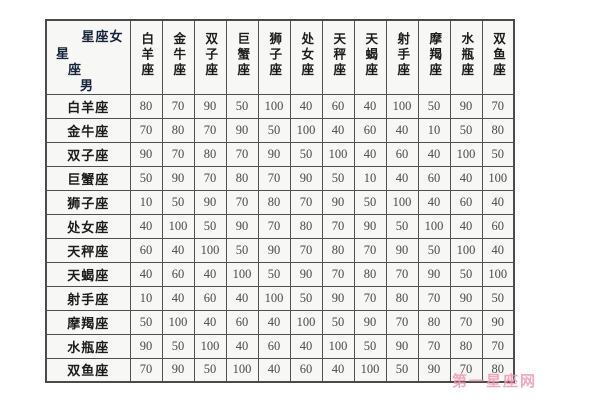 This screenshot has height=400, width=600. I want to click on table-row: 双子座 90 70 80 70 90 50 100 40 60 40 100 50, so click(280, 154).